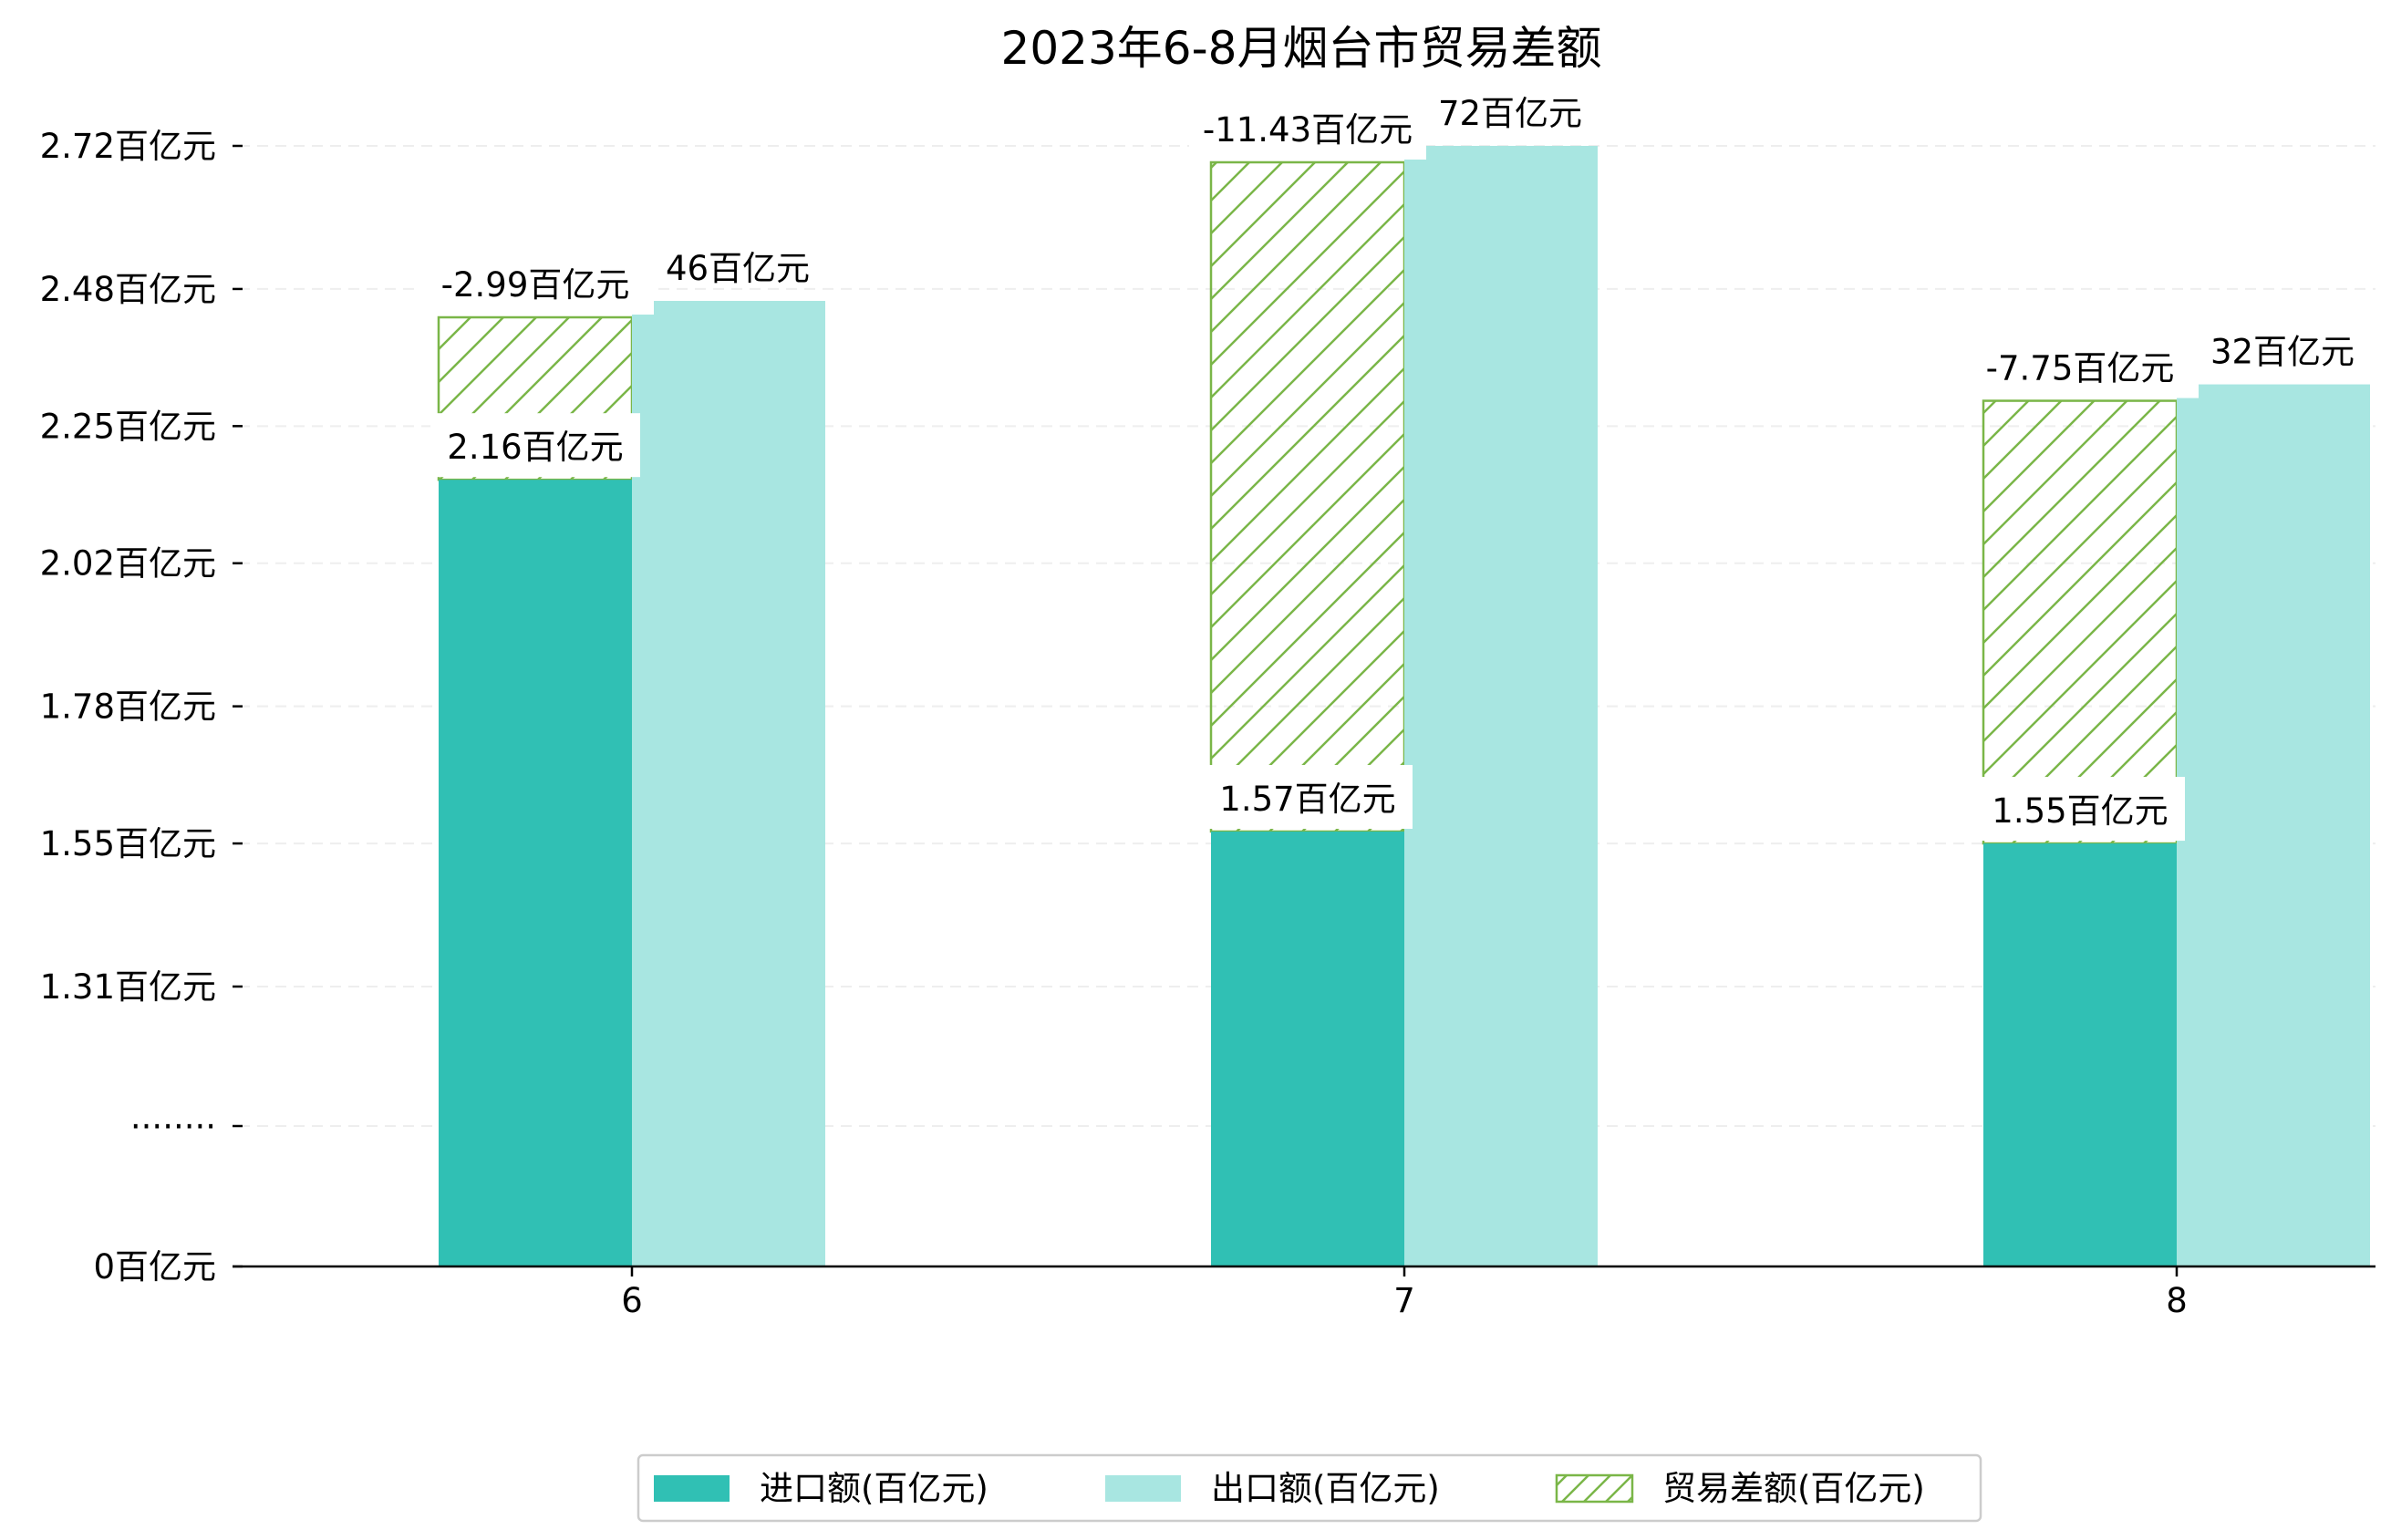 The image size is (2391, 1540). What do you see at coordinates (128, 564) in the screenshot?
I see `y-tick-label: 2.02百亿元` at bounding box center [128, 564].